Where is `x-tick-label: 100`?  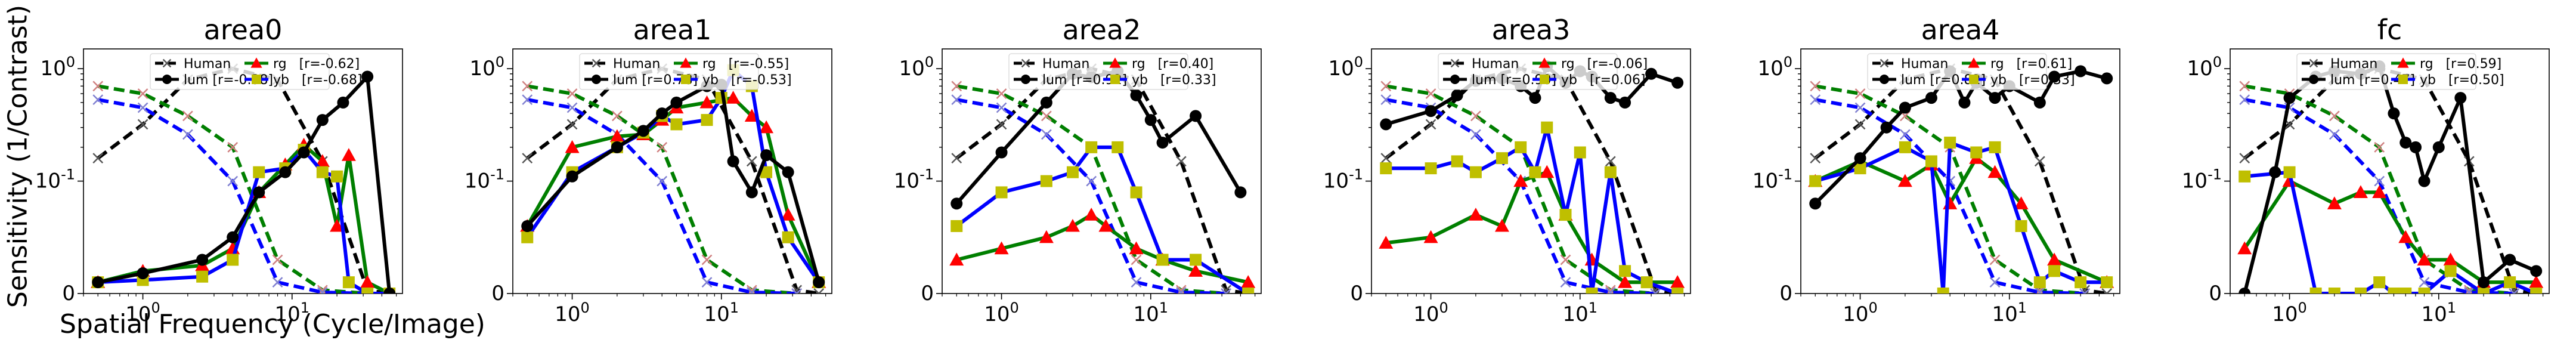 x-tick-label: 100 is located at coordinates (573, 312).